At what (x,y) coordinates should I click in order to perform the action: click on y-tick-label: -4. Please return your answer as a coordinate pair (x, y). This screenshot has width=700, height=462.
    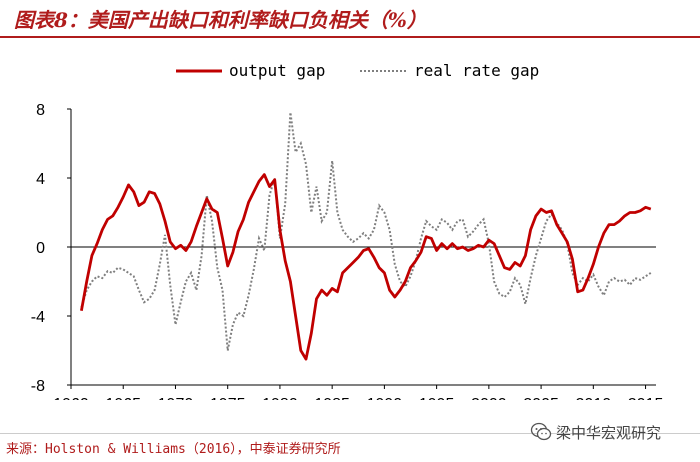
    Looking at the image, I should click on (38, 317).